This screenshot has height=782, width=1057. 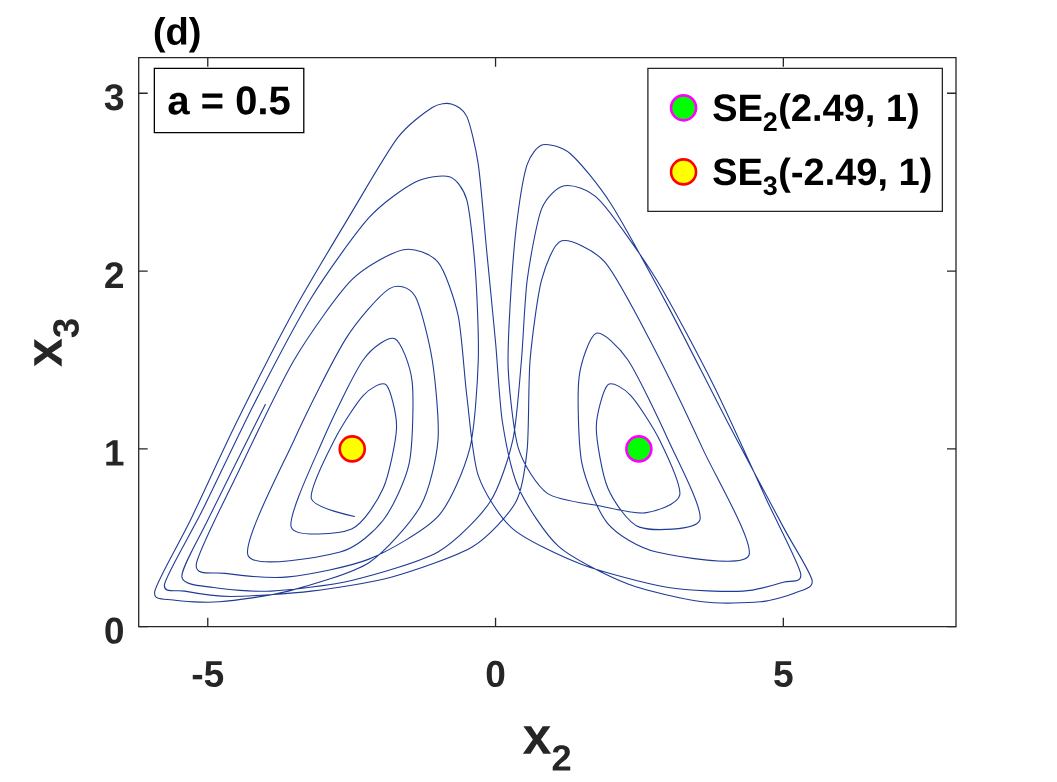 I want to click on text: (d), so click(x=177, y=35).